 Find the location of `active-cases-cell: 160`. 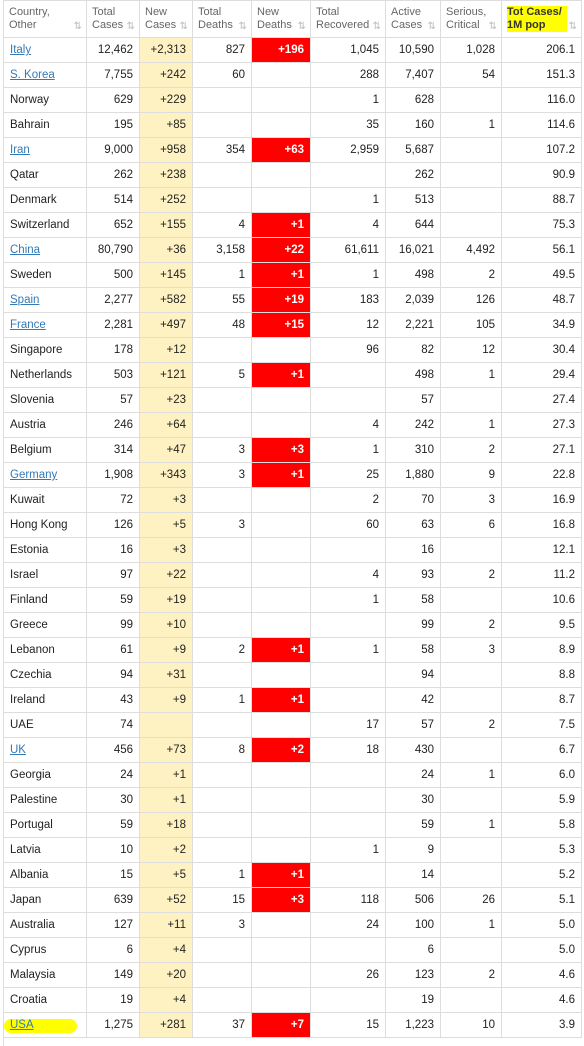

active-cases-cell: 160 is located at coordinates (413, 125).